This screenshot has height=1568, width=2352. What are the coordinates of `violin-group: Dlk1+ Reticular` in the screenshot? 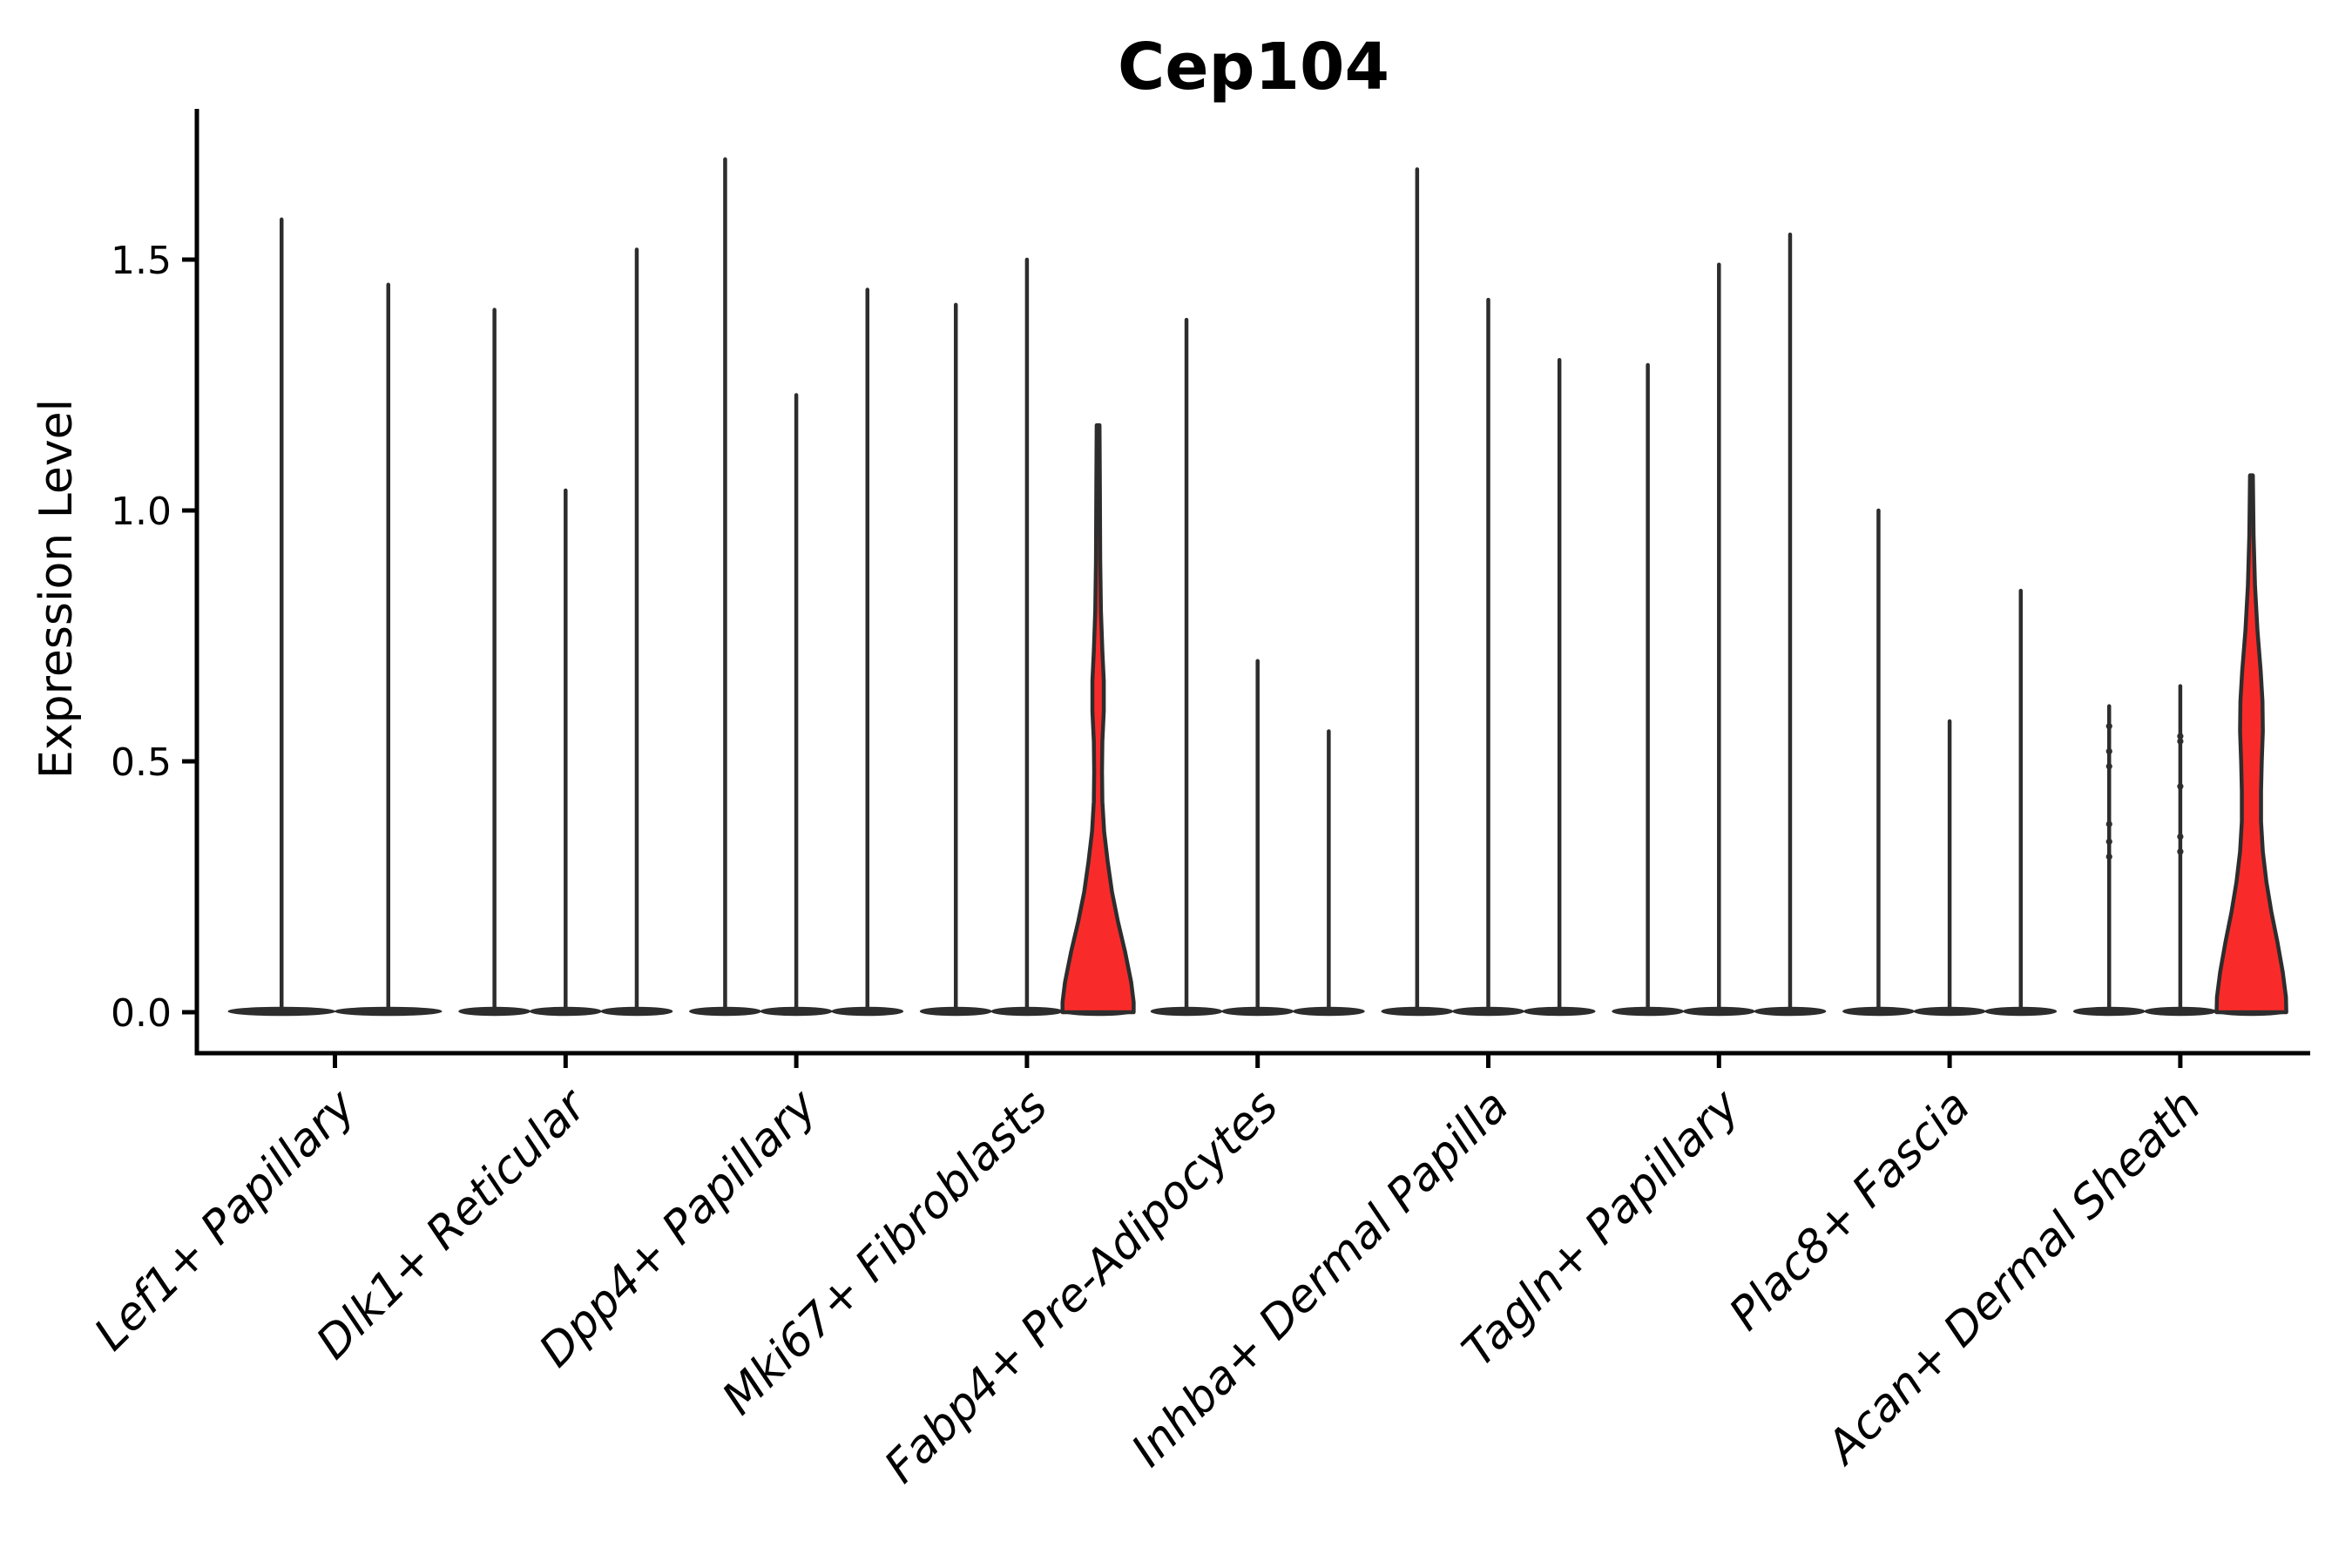 It's located at (490, 808).